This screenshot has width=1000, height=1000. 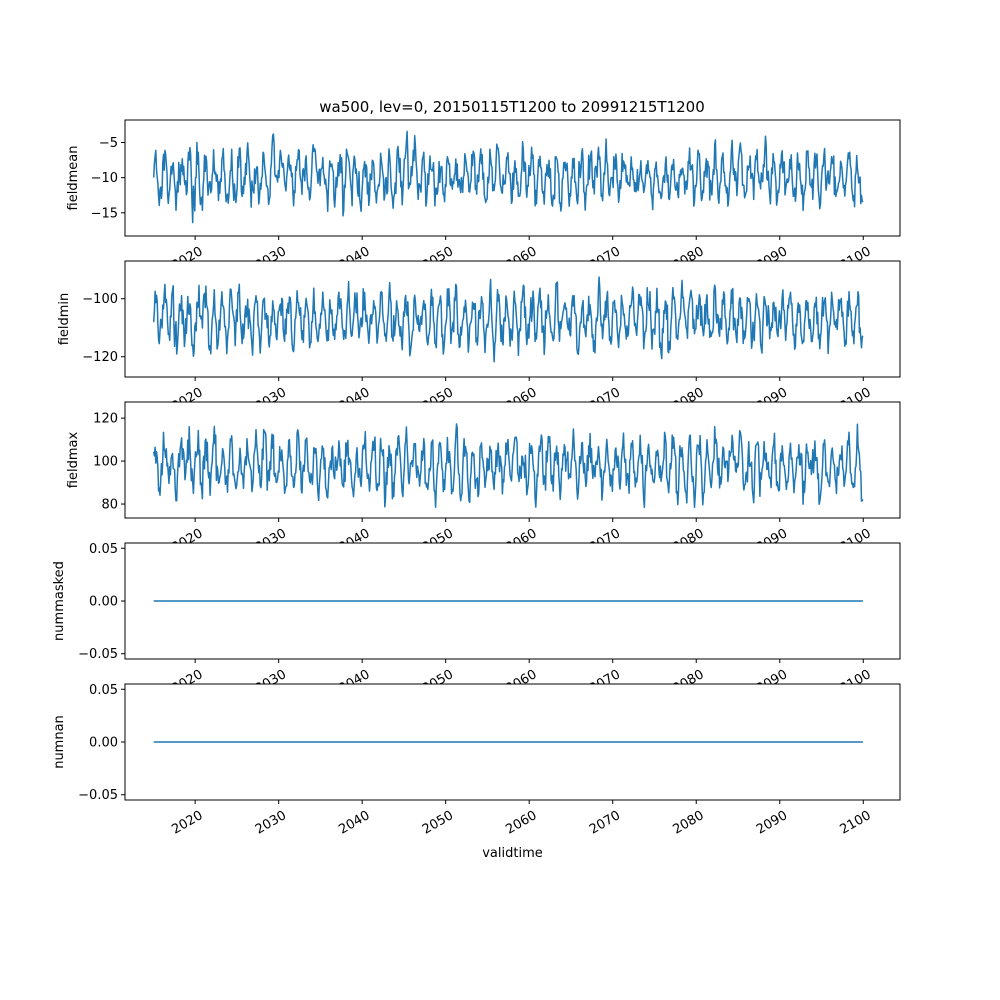 I want to click on y-tick-label: −10, so click(x=104, y=178).